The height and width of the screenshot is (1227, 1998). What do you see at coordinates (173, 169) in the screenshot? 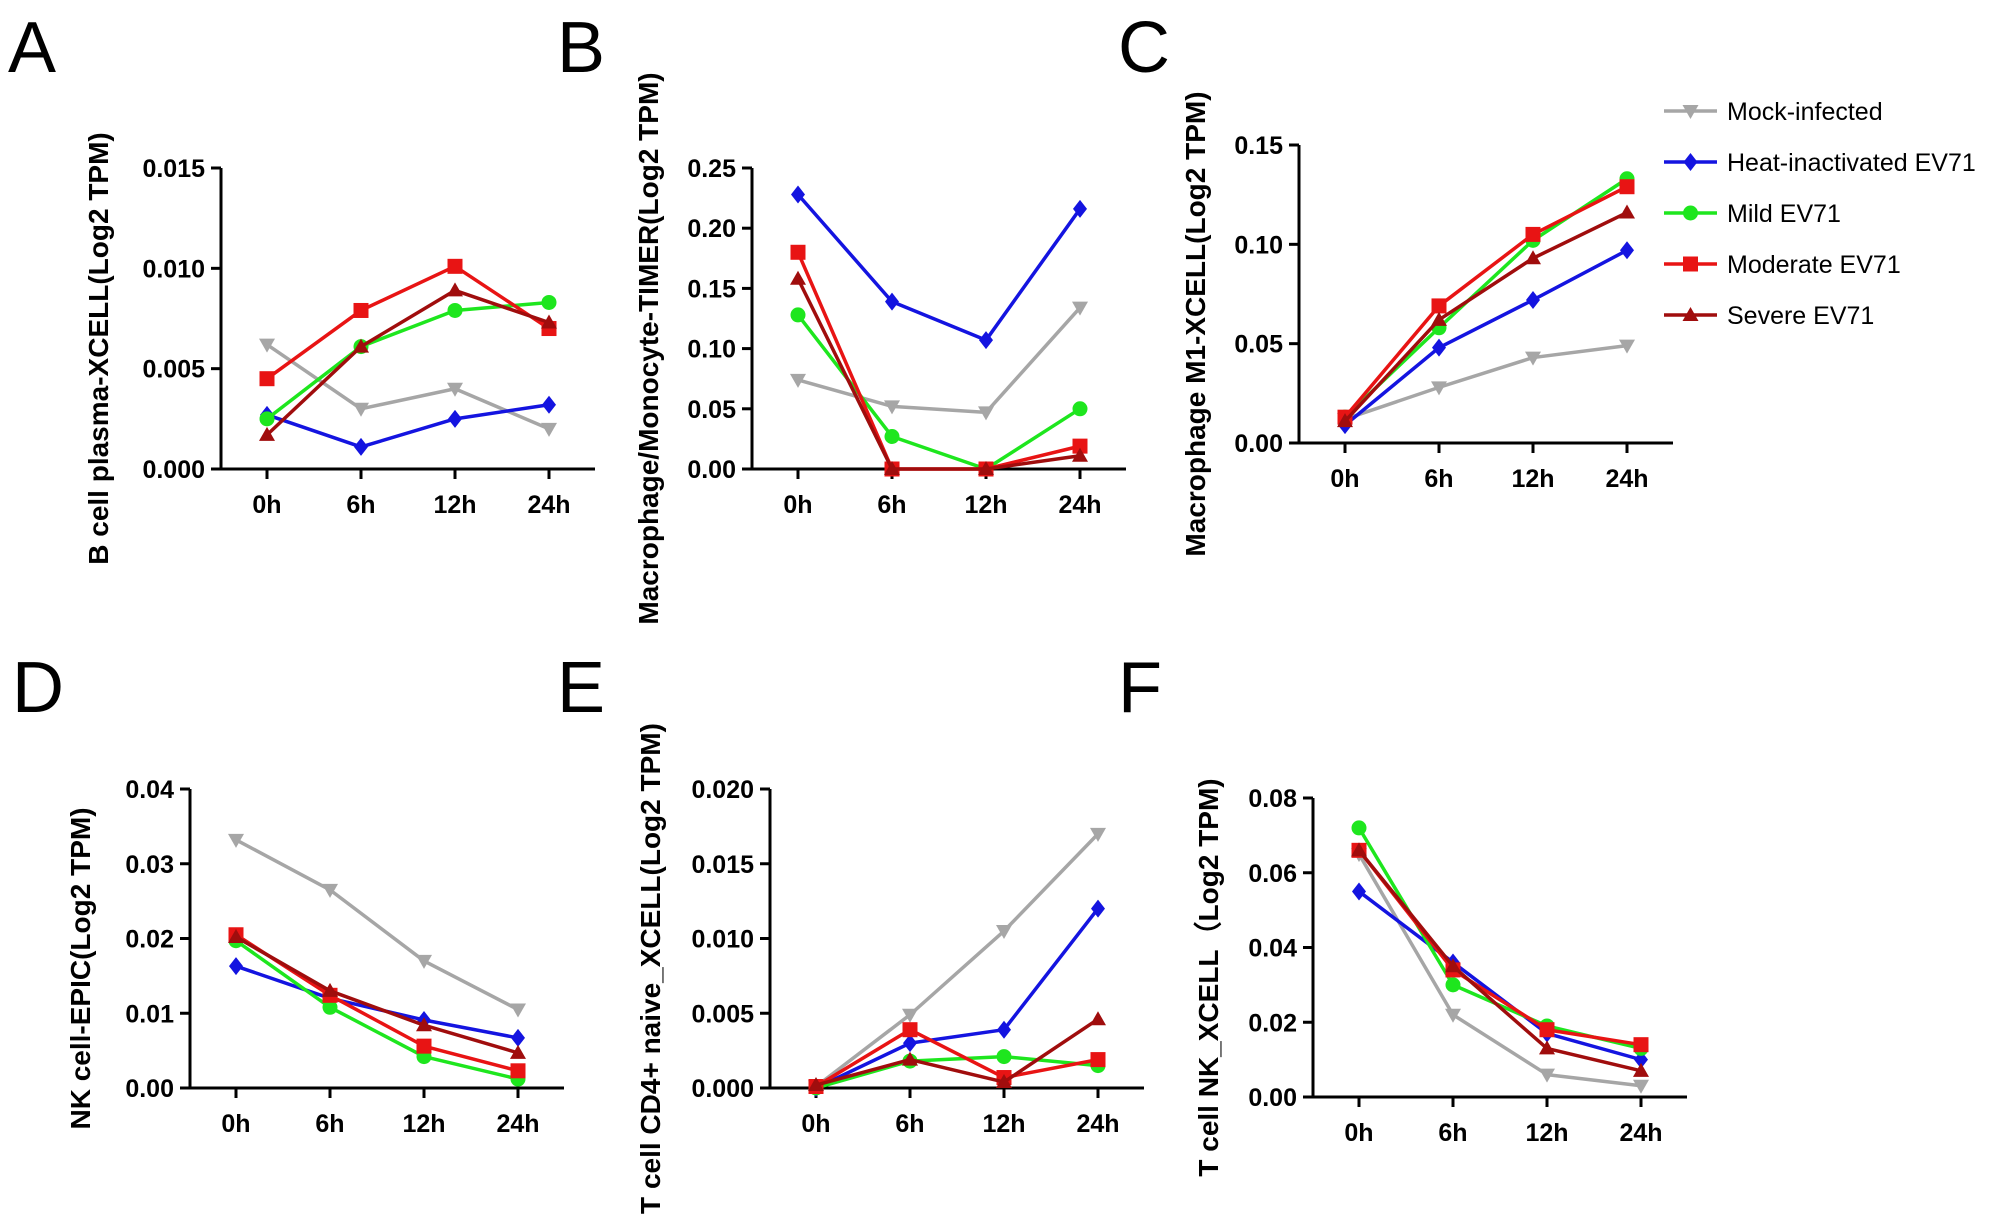
I see `y-tick-label: 0.015` at bounding box center [173, 169].